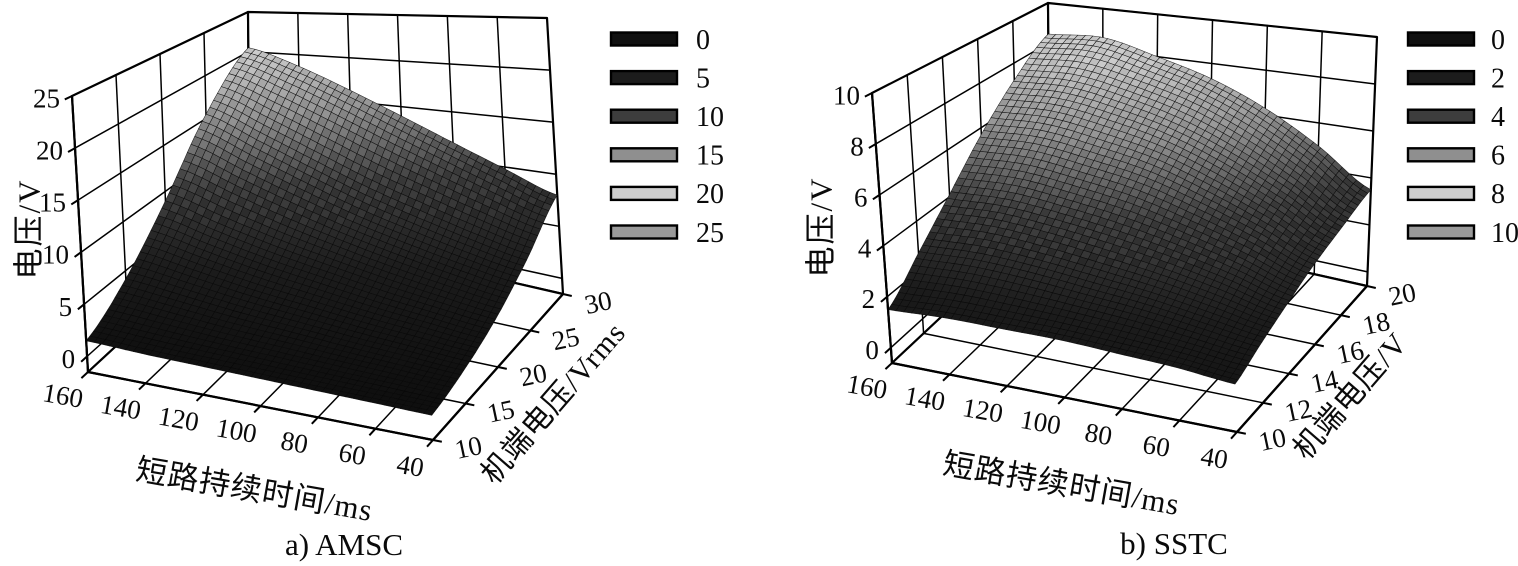 This screenshot has width=1518, height=566. I want to click on z-tick-label: 5, so click(66, 307).